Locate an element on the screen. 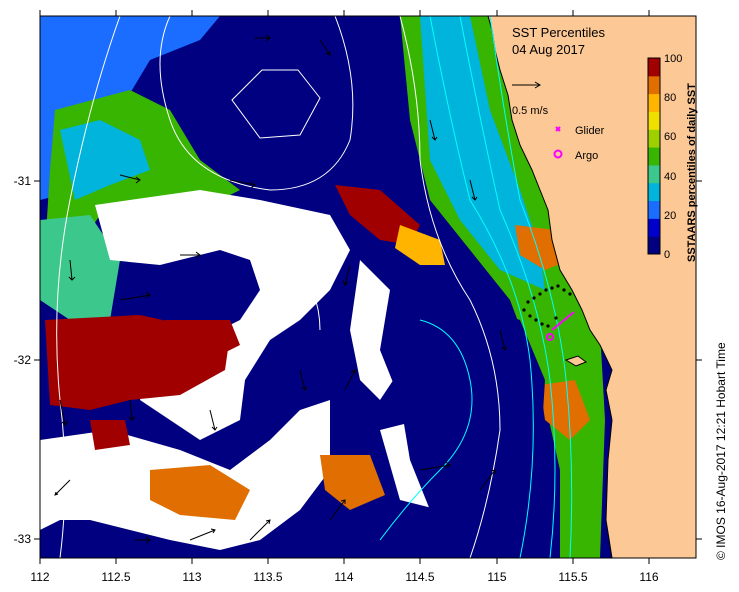 This screenshot has width=739, height=592. x-tick-label: 112.5 is located at coordinates (115, 577).